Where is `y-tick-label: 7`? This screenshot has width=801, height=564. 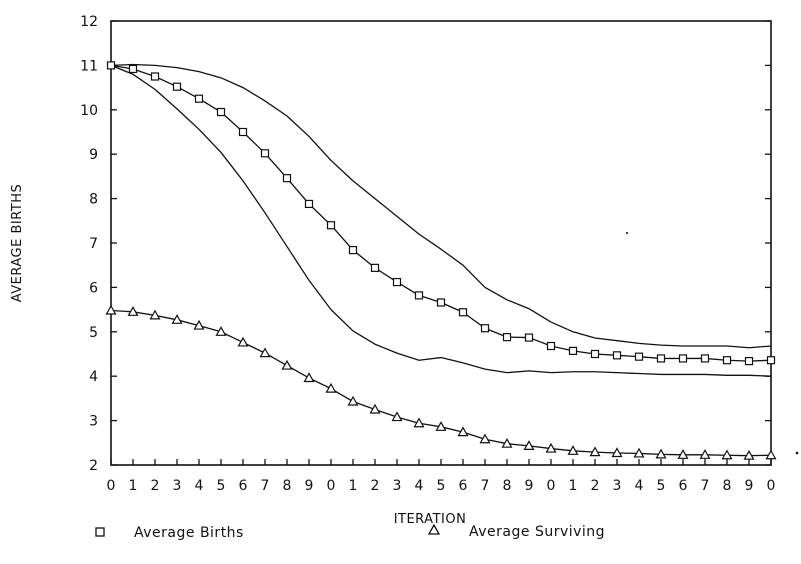
y-tick-label: 7 is located at coordinates (93, 244).